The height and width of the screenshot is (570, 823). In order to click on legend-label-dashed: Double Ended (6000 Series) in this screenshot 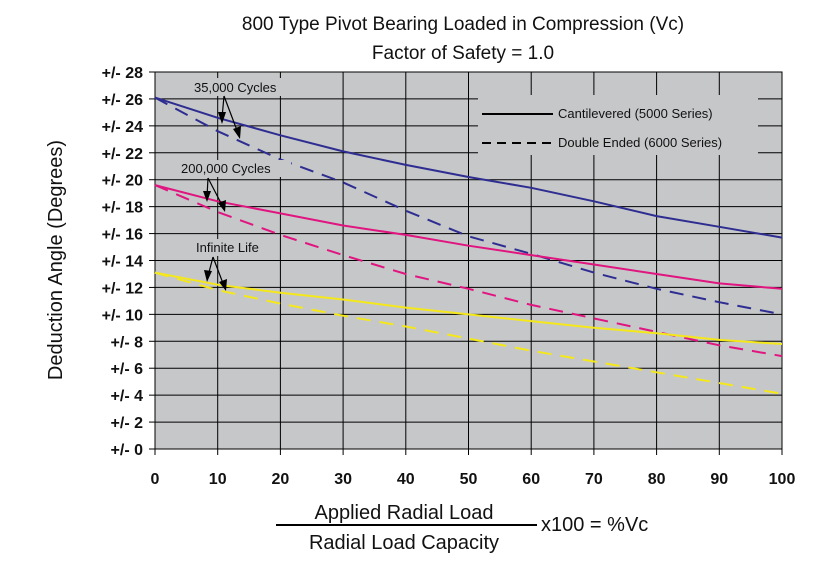, I will do `click(640, 142)`.